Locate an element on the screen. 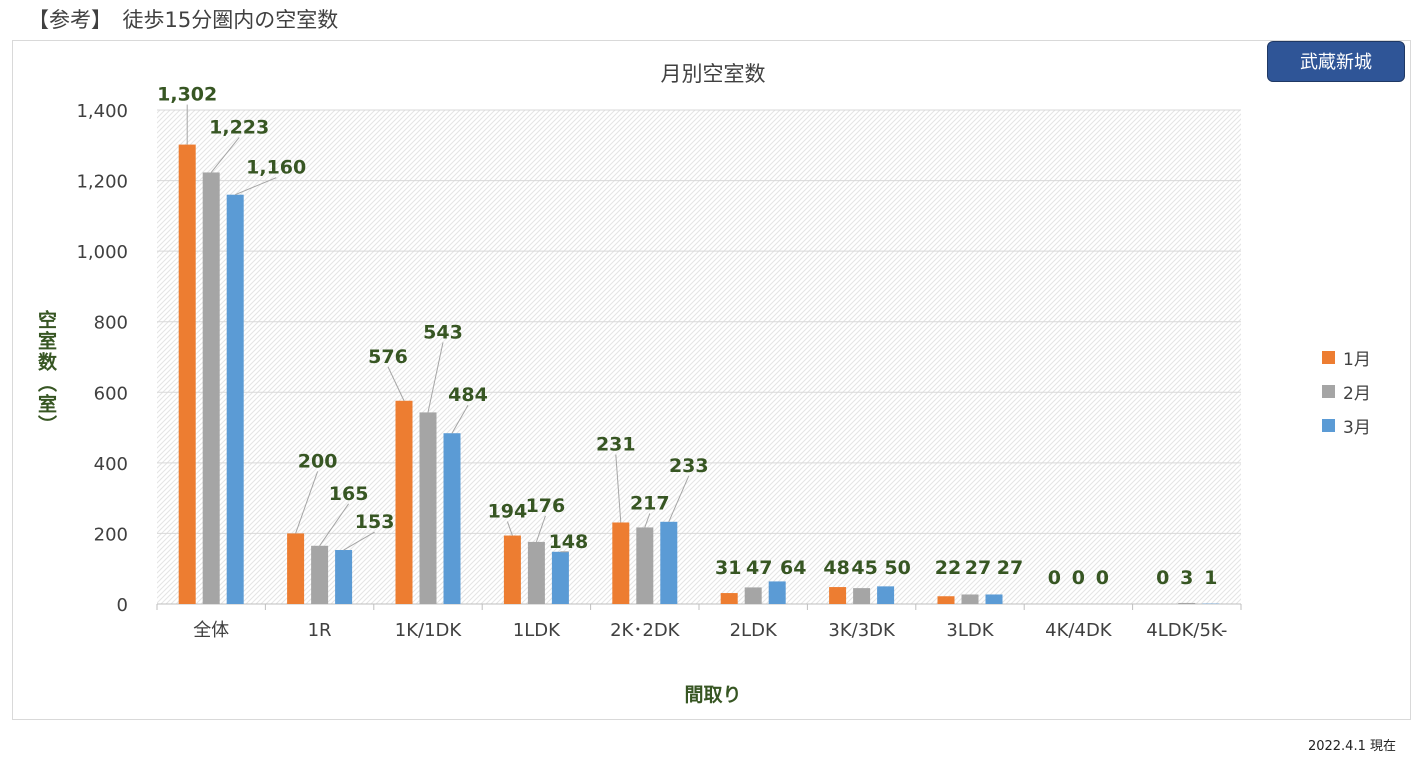  x-tick-label: 1K/1DK is located at coordinates (429, 630).